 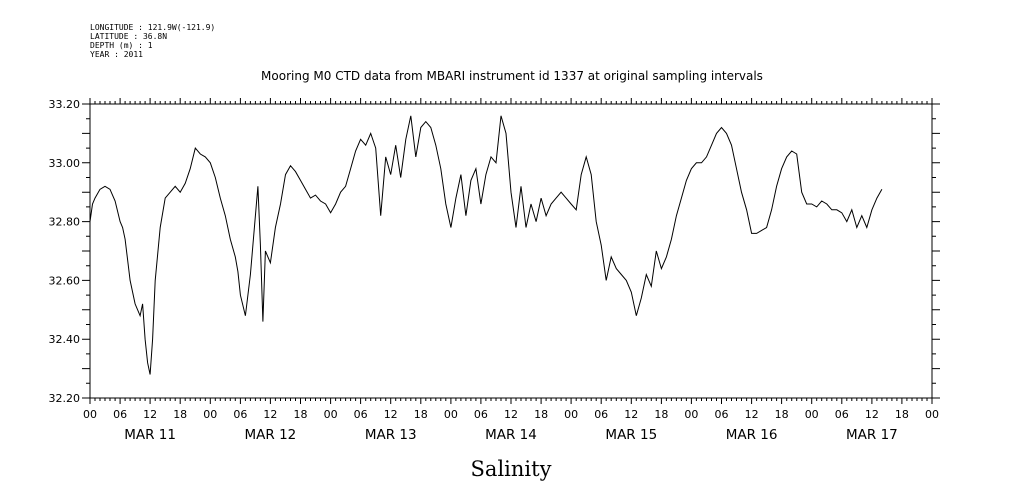 I want to click on day-label: MAR 12, so click(x=271, y=435).